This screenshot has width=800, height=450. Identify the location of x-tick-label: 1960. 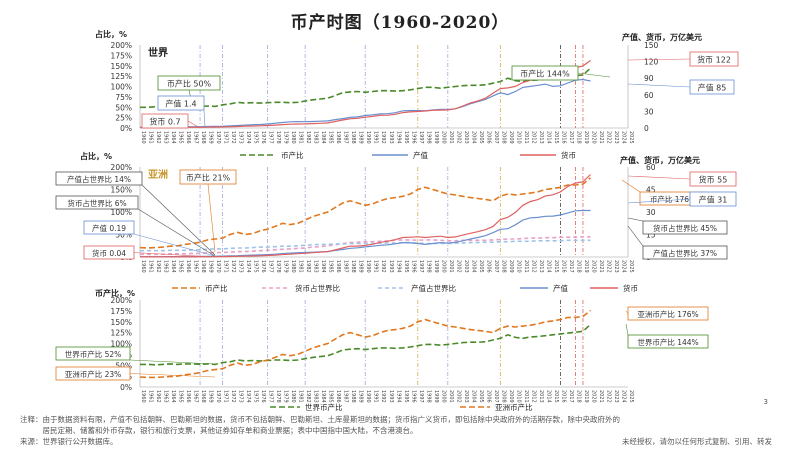
(143, 396).